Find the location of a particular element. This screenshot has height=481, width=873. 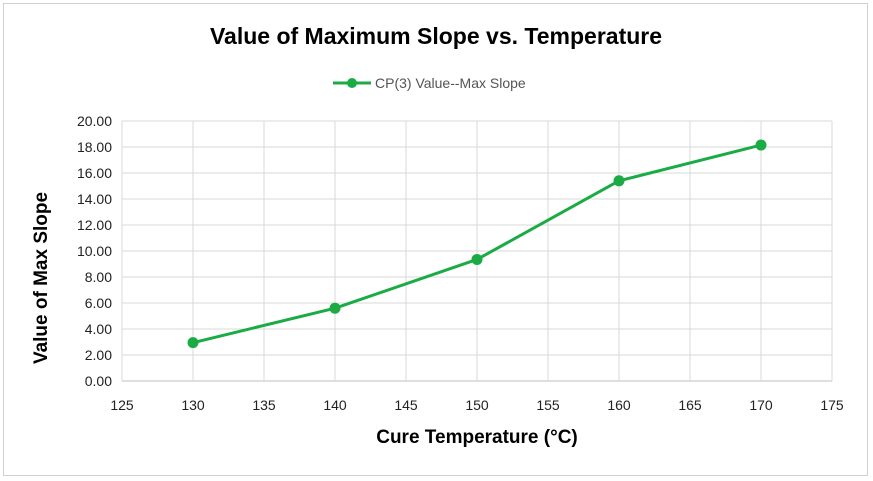

x-tick-label: 125 is located at coordinates (122, 405).